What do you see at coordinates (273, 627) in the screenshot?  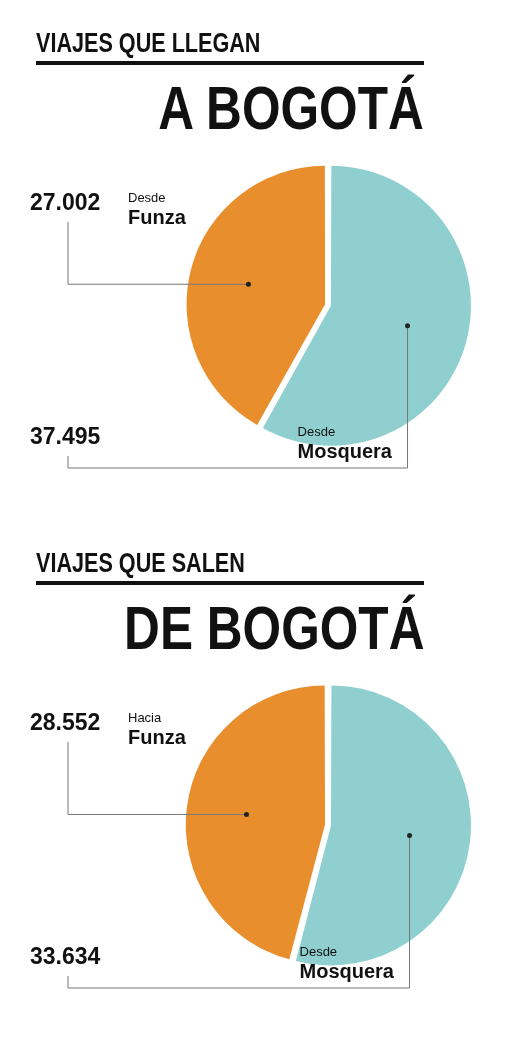 I see `chart-subtitle: DE BOGOTÁ` at bounding box center [273, 627].